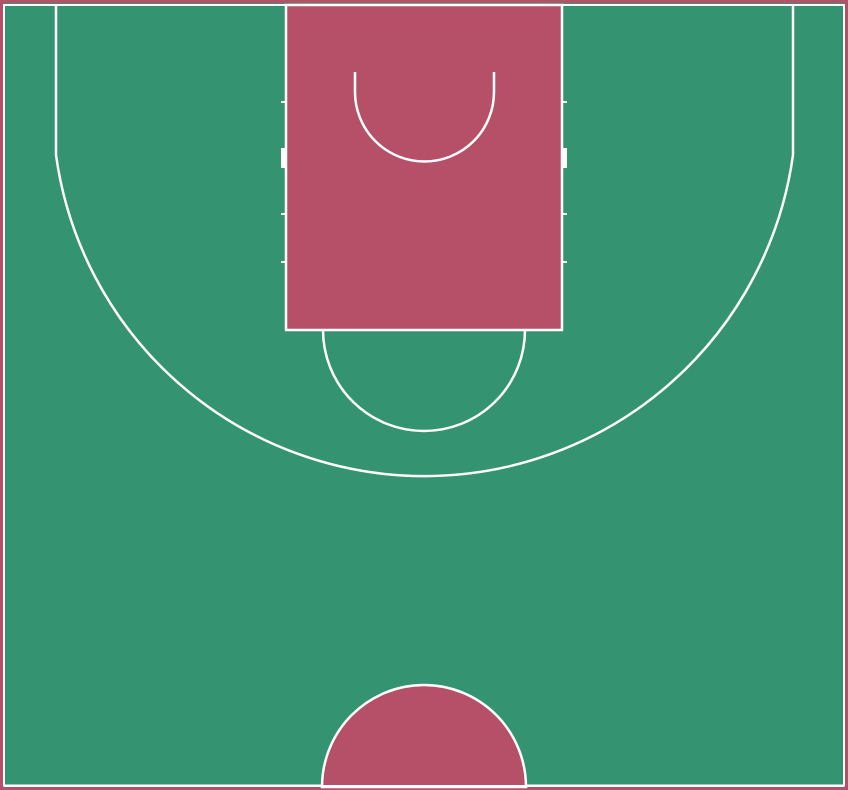 The height and width of the screenshot is (790, 848). I want to click on free-throw-circle, so click(424, 381).